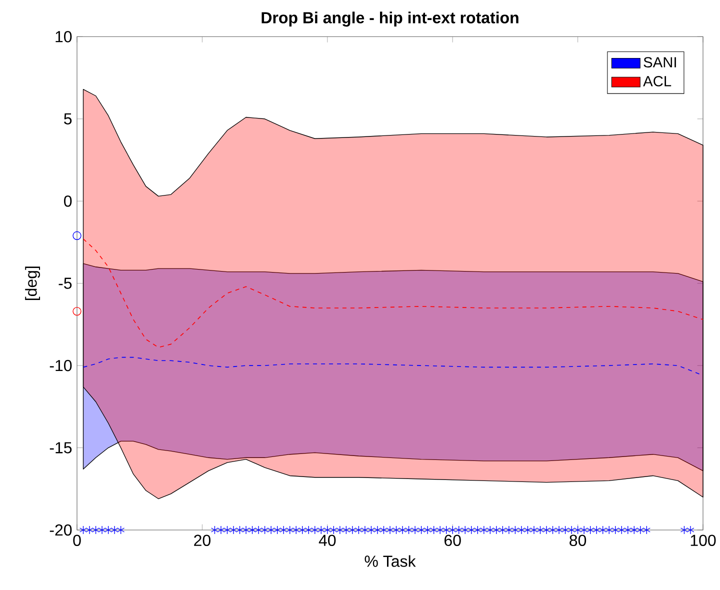 This screenshot has height=590, width=720. Describe the element at coordinates (390, 19) in the screenshot. I see `chart-title: Drop Bi angle - hip int-ext rotation` at that location.